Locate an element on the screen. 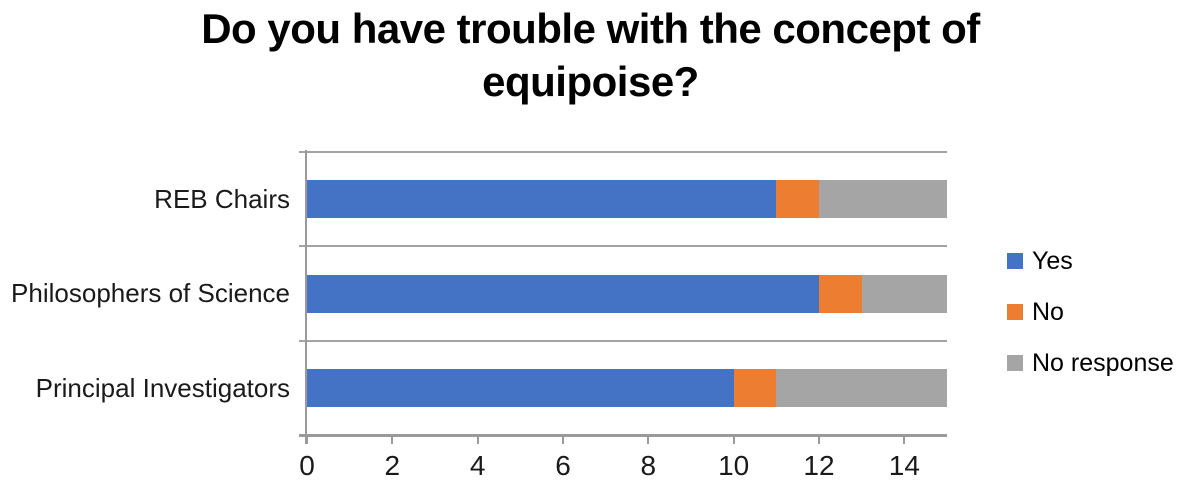 The width and height of the screenshot is (1181, 483). x-tick-label: 6 is located at coordinates (563, 465).